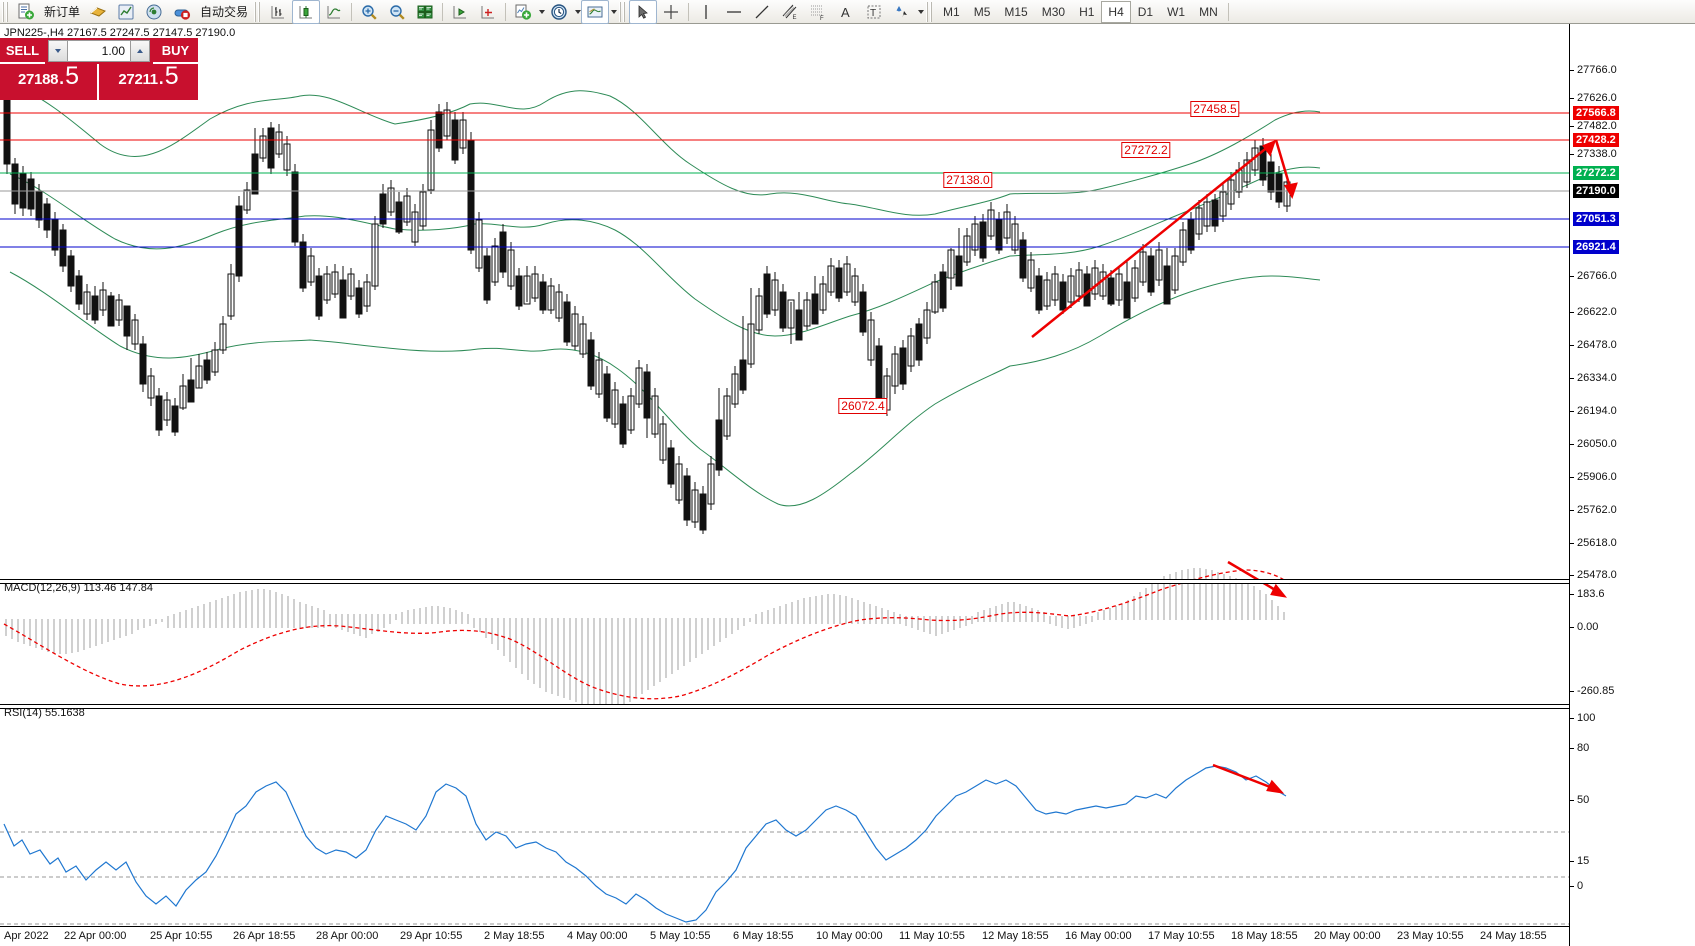  Describe the element at coordinates (1587, 594) in the screenshot. I see `macd-tick: 183.6` at that location.